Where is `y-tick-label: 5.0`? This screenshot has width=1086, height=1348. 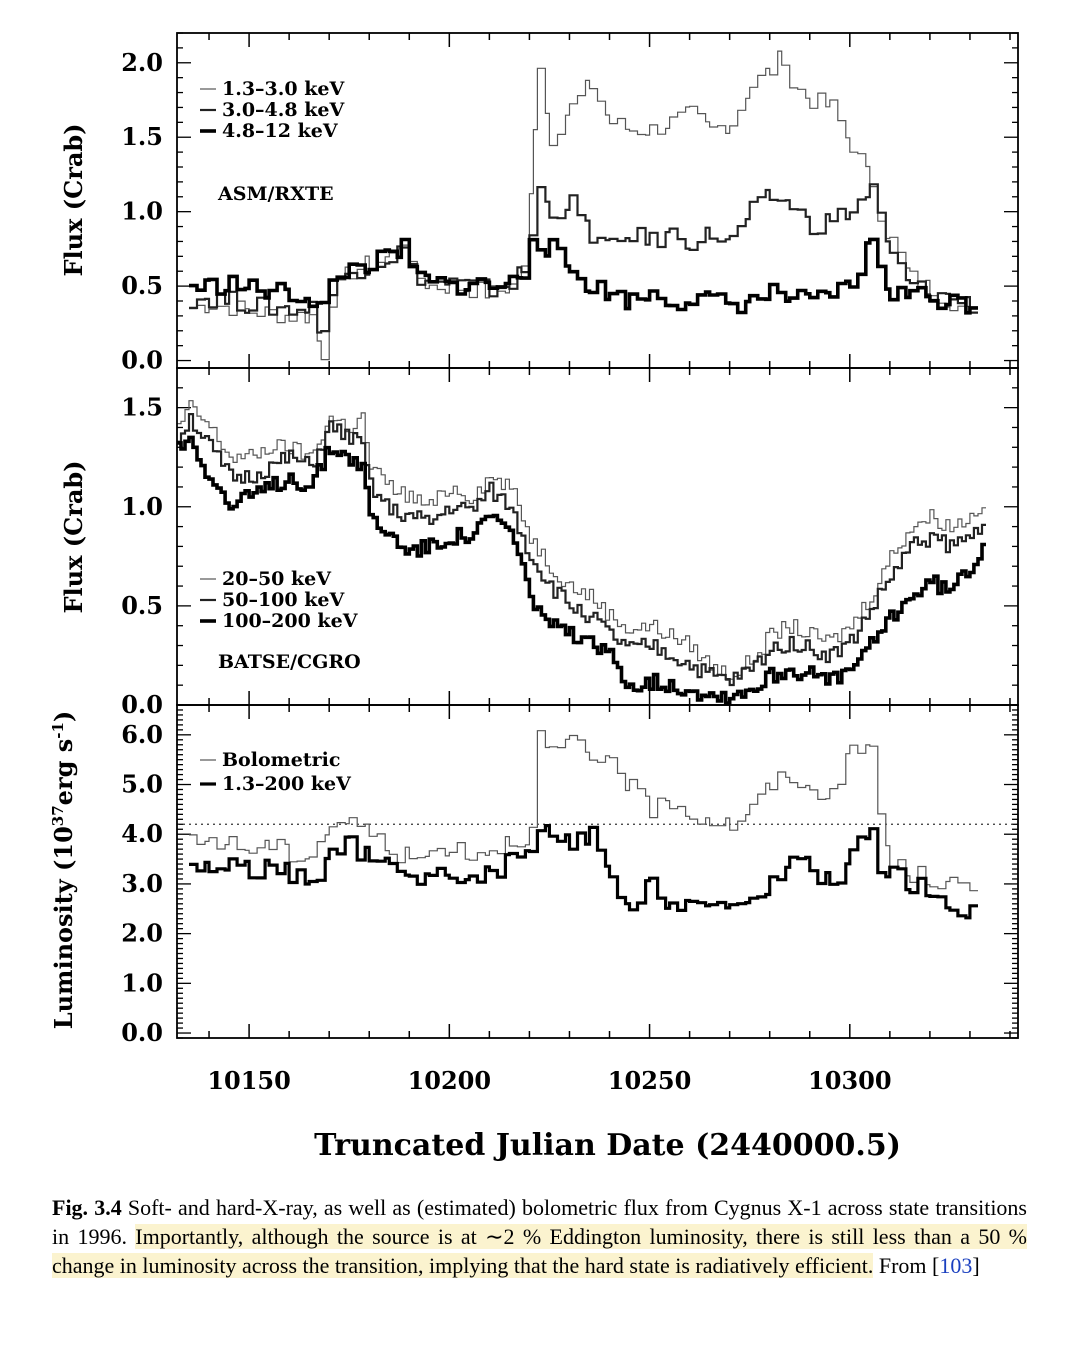 y-tick-label: 5.0 is located at coordinates (142, 784).